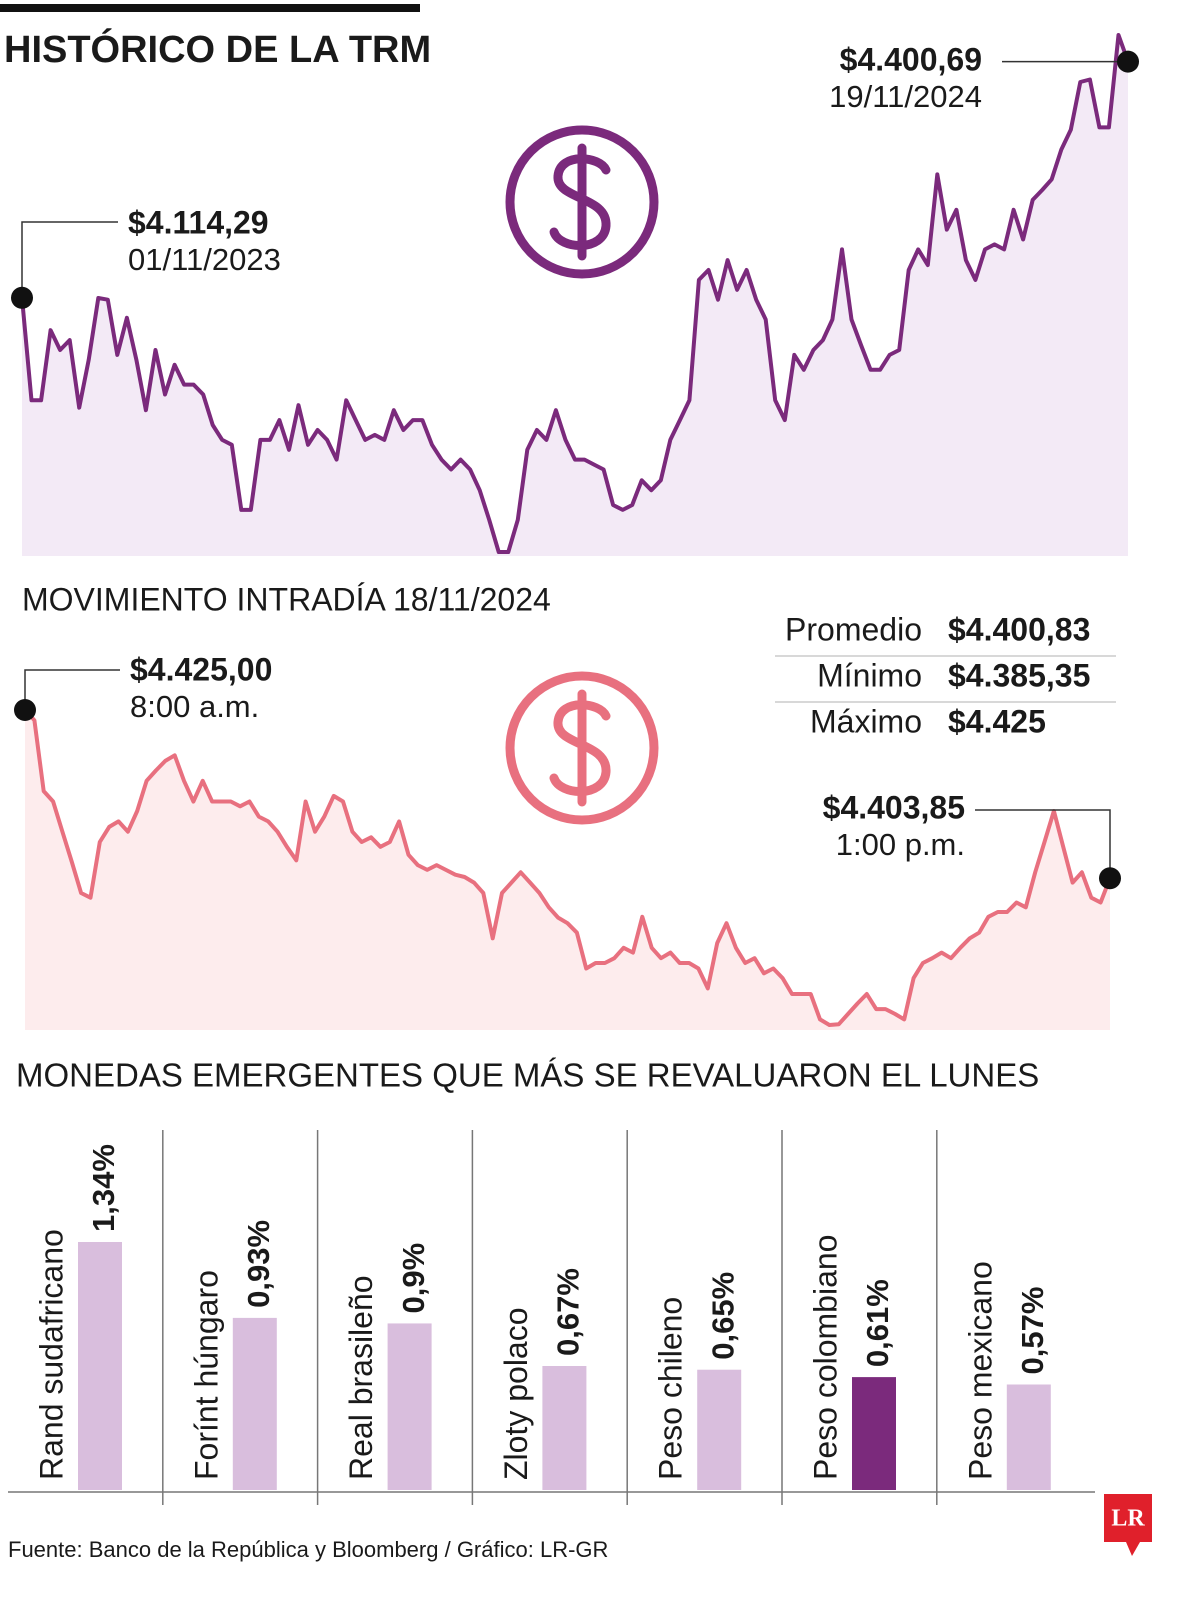  Describe the element at coordinates (997, 721) in the screenshot. I see `stat-value: $4.425` at that location.